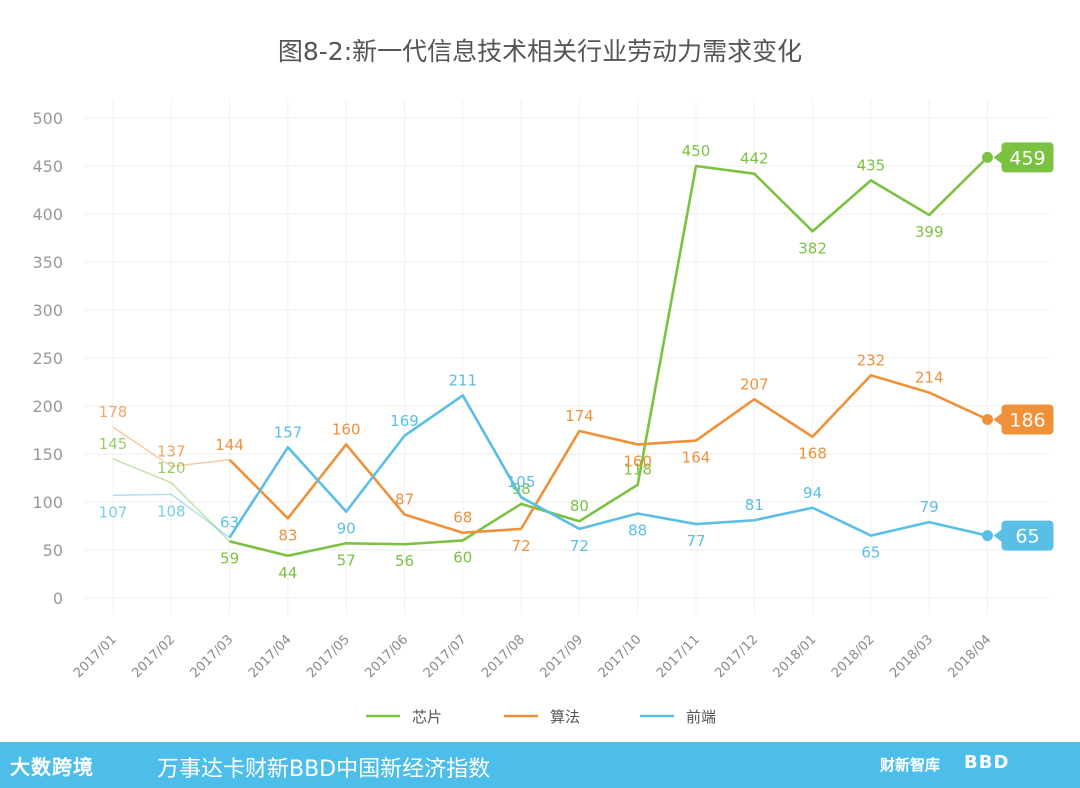 The image size is (1080, 788). Describe the element at coordinates (795, 656) in the screenshot. I see `x-tick-label: 2018/01` at that location.